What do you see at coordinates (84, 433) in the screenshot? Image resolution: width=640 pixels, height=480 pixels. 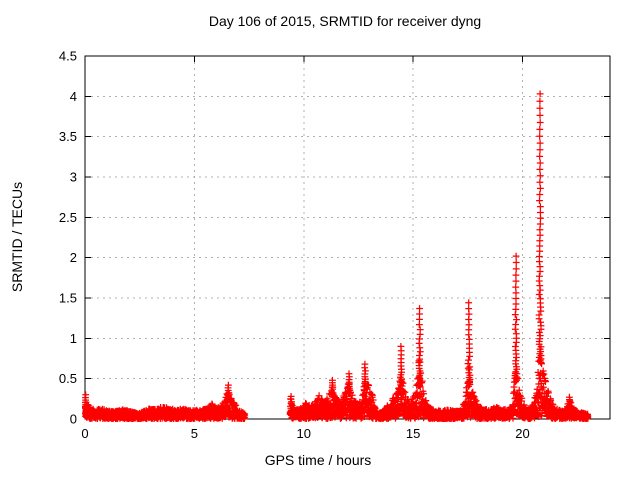 I see `x-tick-label: 0` at bounding box center [84, 433].